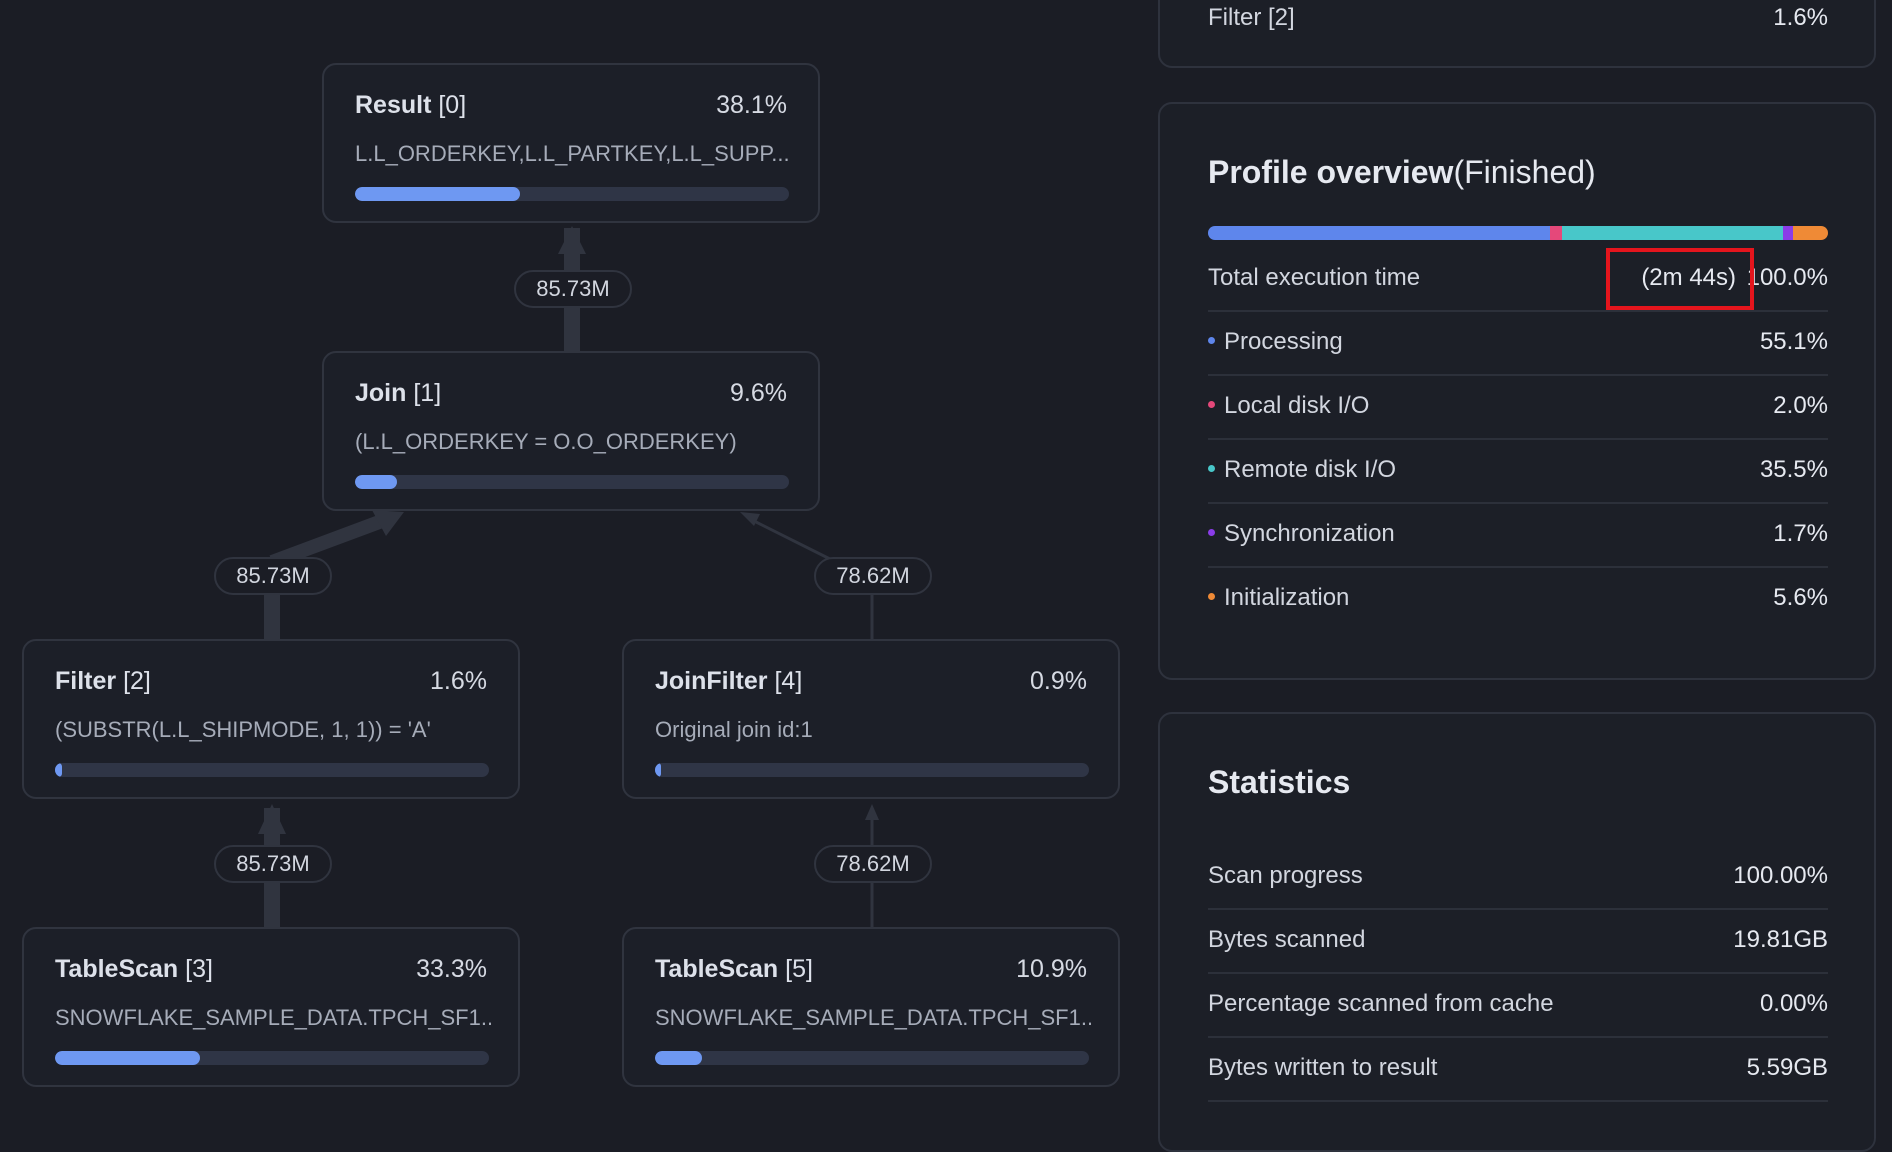 This screenshot has width=1892, height=1152. I want to click on operator-description: Original join id:1, so click(734, 729).